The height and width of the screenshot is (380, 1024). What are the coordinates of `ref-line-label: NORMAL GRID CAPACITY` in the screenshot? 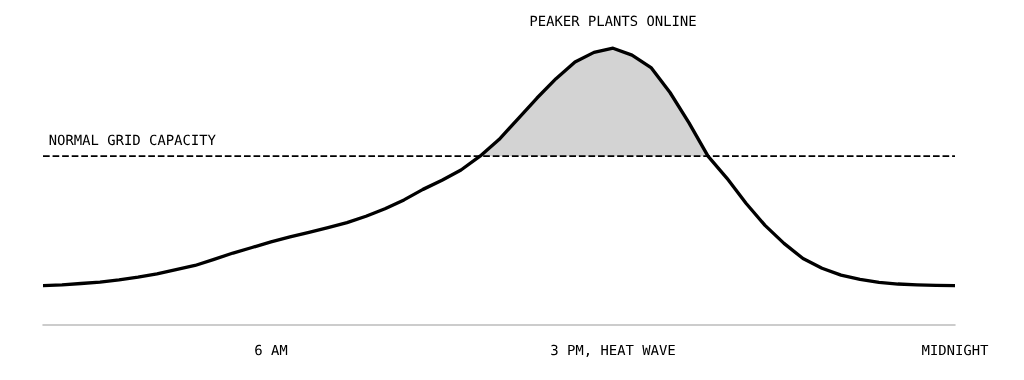 It's located at (132, 140).